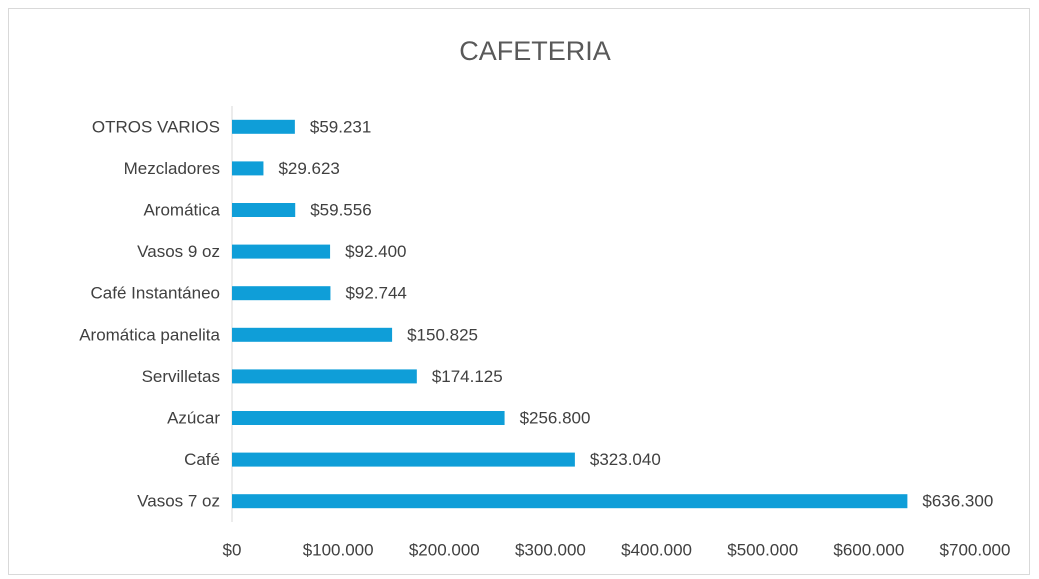 Image resolution: width=1039 pixels, height=579 pixels. Describe the element at coordinates (868, 549) in the screenshot. I see `x-tick-label: $600.000` at that location.